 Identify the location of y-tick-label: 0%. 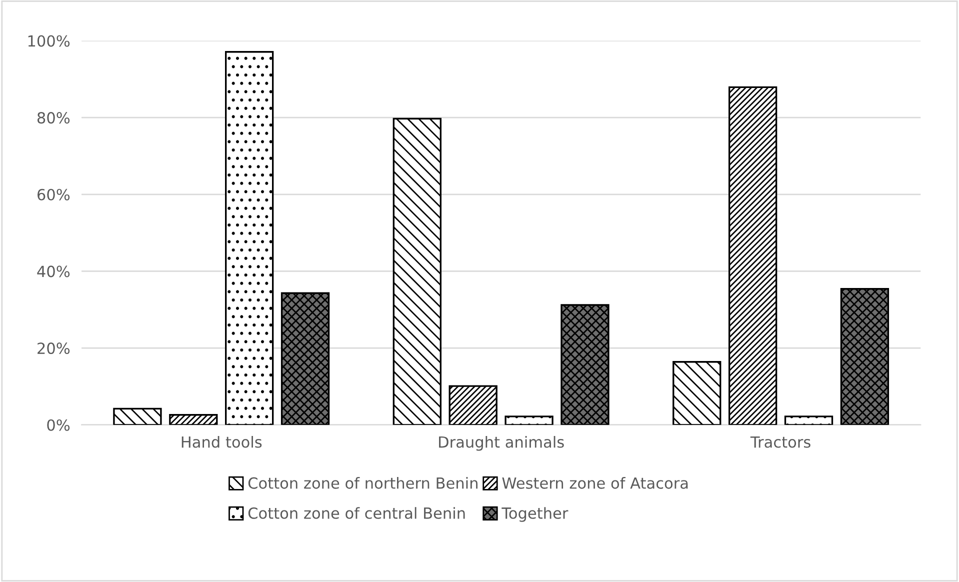
(58, 425).